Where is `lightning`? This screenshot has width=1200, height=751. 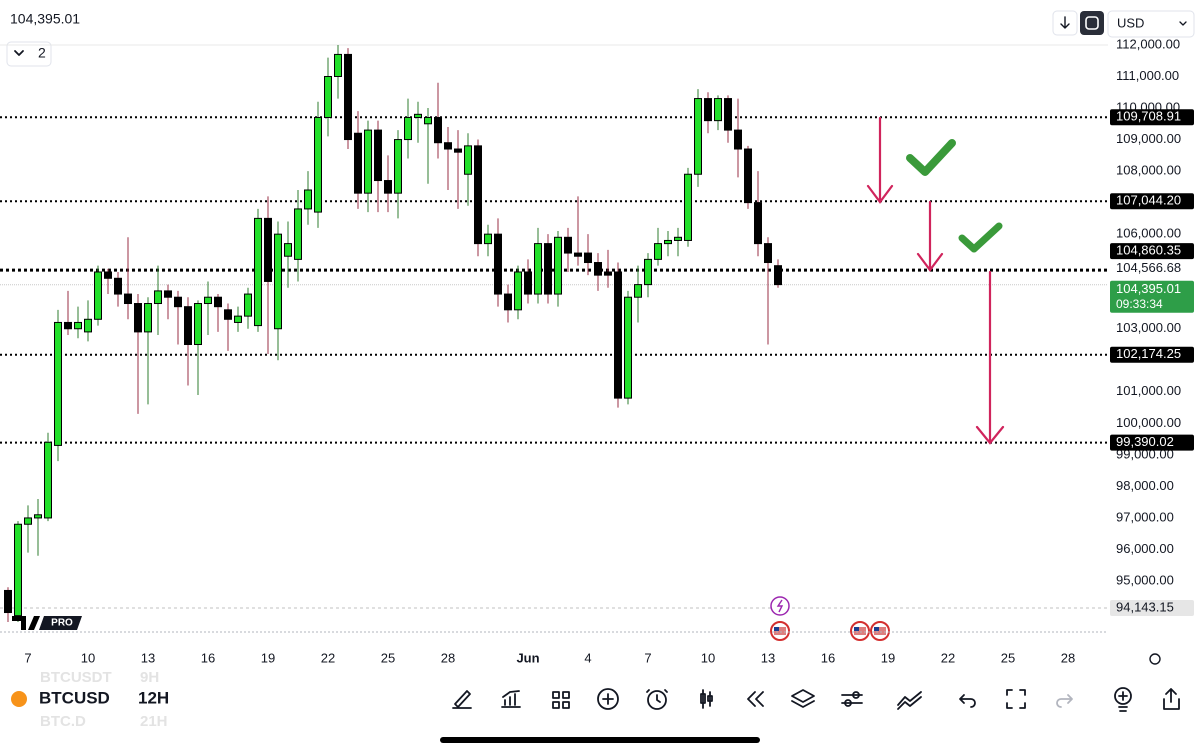 lightning is located at coordinates (780, 606).